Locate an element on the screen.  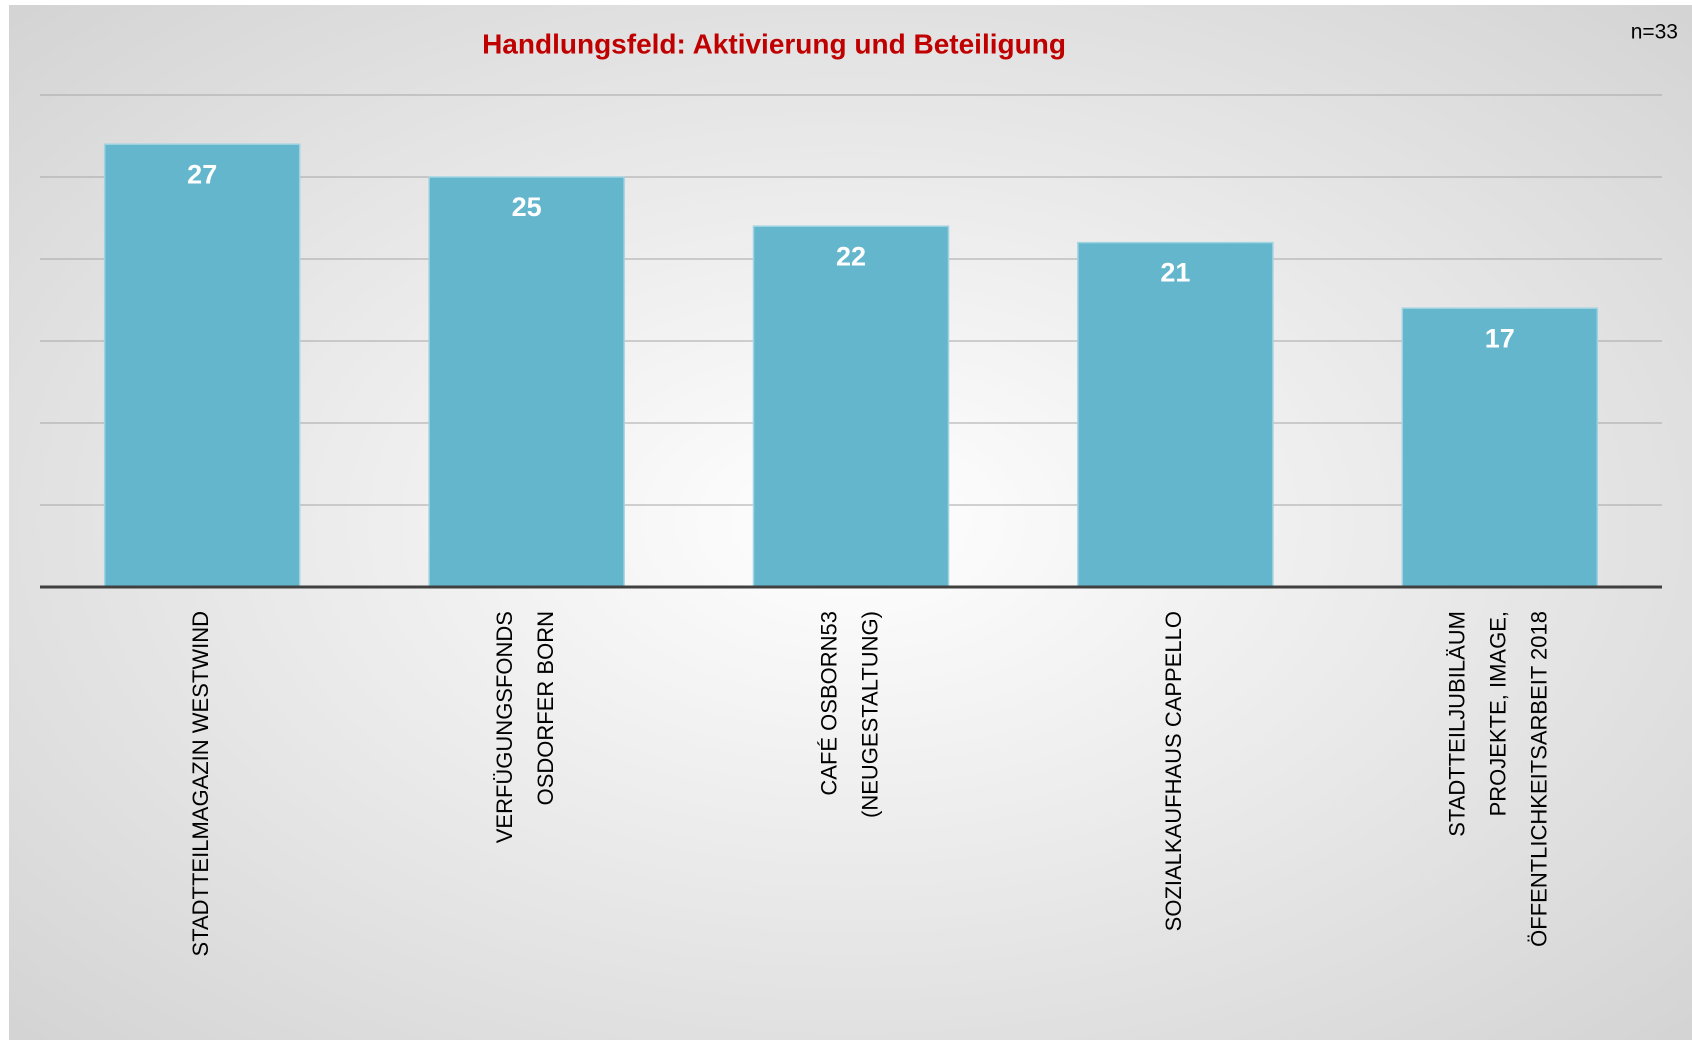
x-tick-label: SOZIALKAUFHAUS CAPPELLO is located at coordinates (1173, 771).